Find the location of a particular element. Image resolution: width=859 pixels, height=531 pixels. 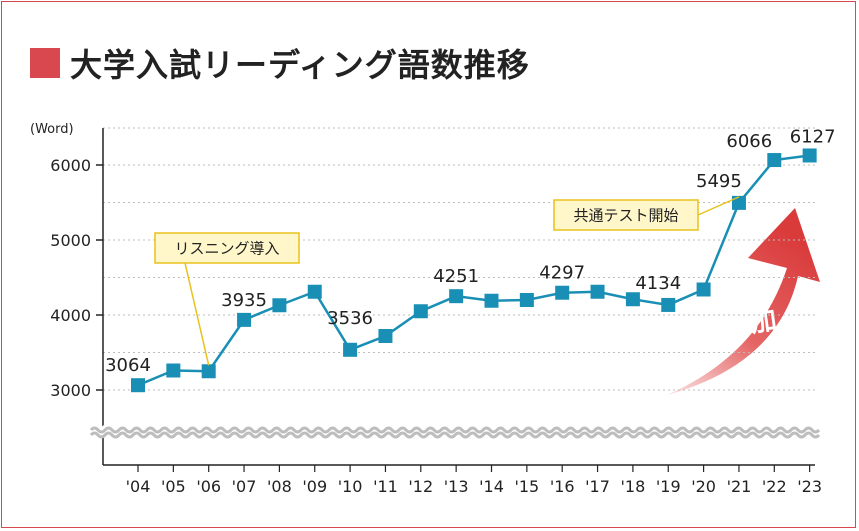

chart-title: 大学入試リーディング語数推移 is located at coordinates (300, 65).